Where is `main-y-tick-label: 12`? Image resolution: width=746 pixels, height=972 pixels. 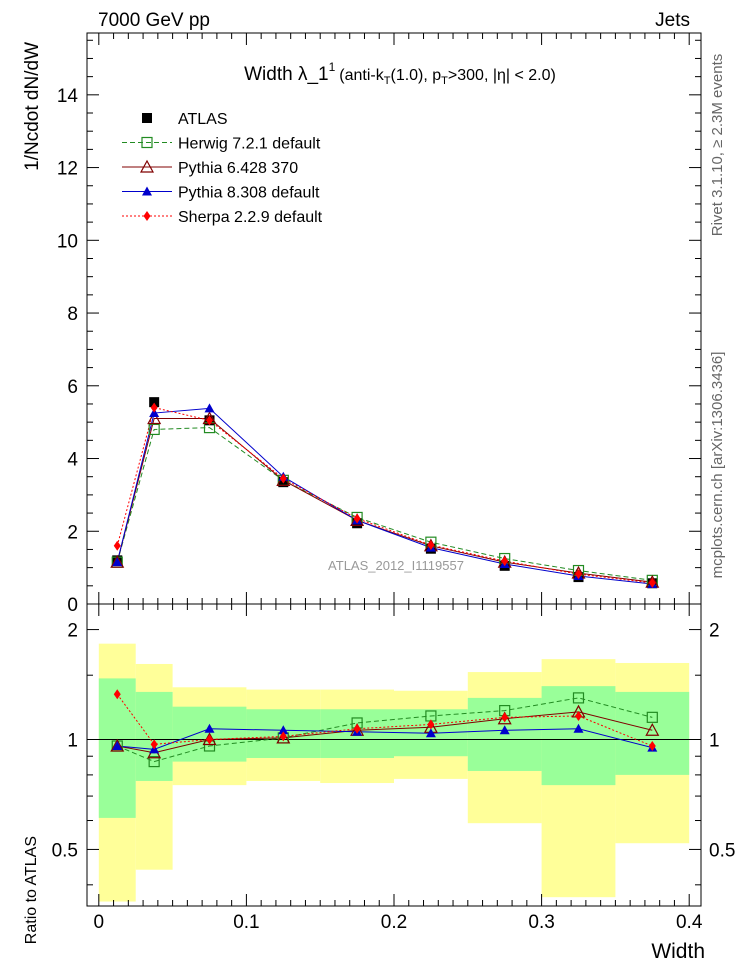 main-y-tick-label: 12 is located at coordinates (67, 169).